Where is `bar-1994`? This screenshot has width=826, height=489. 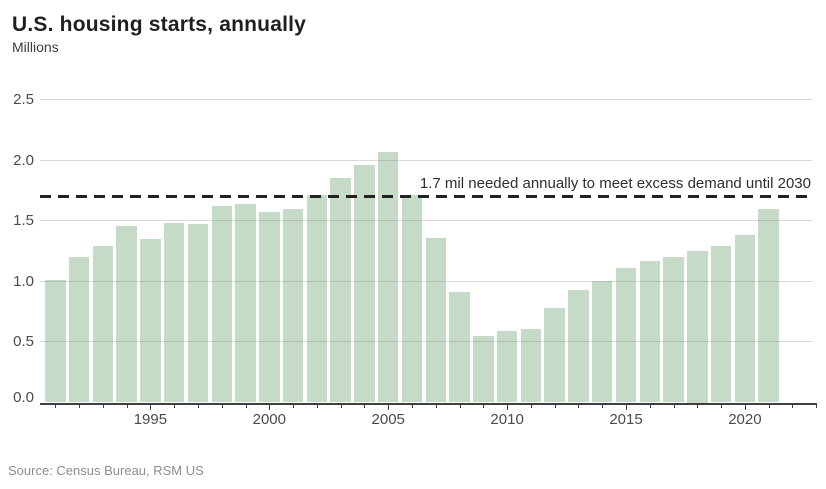 bar-1994 is located at coordinates (126, 314).